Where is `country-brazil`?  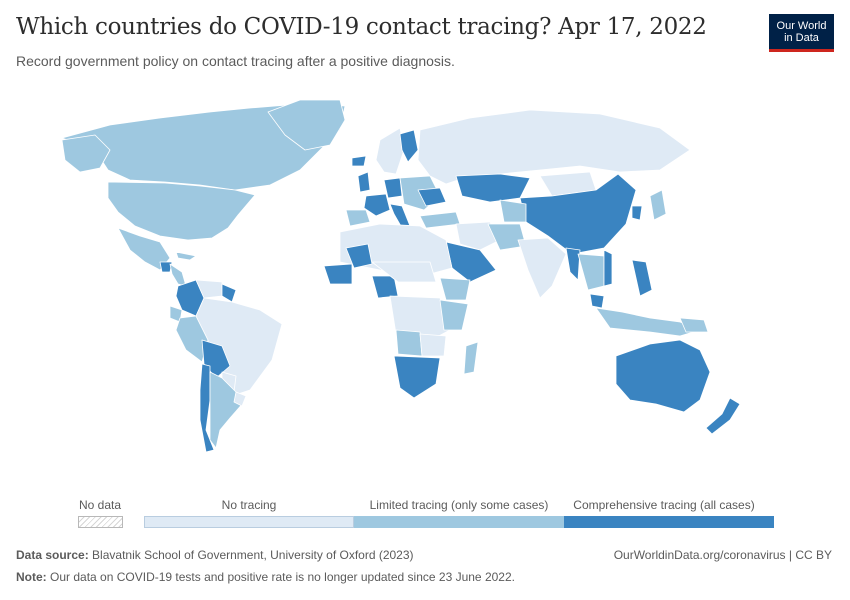 country-brazil is located at coordinates (239, 347).